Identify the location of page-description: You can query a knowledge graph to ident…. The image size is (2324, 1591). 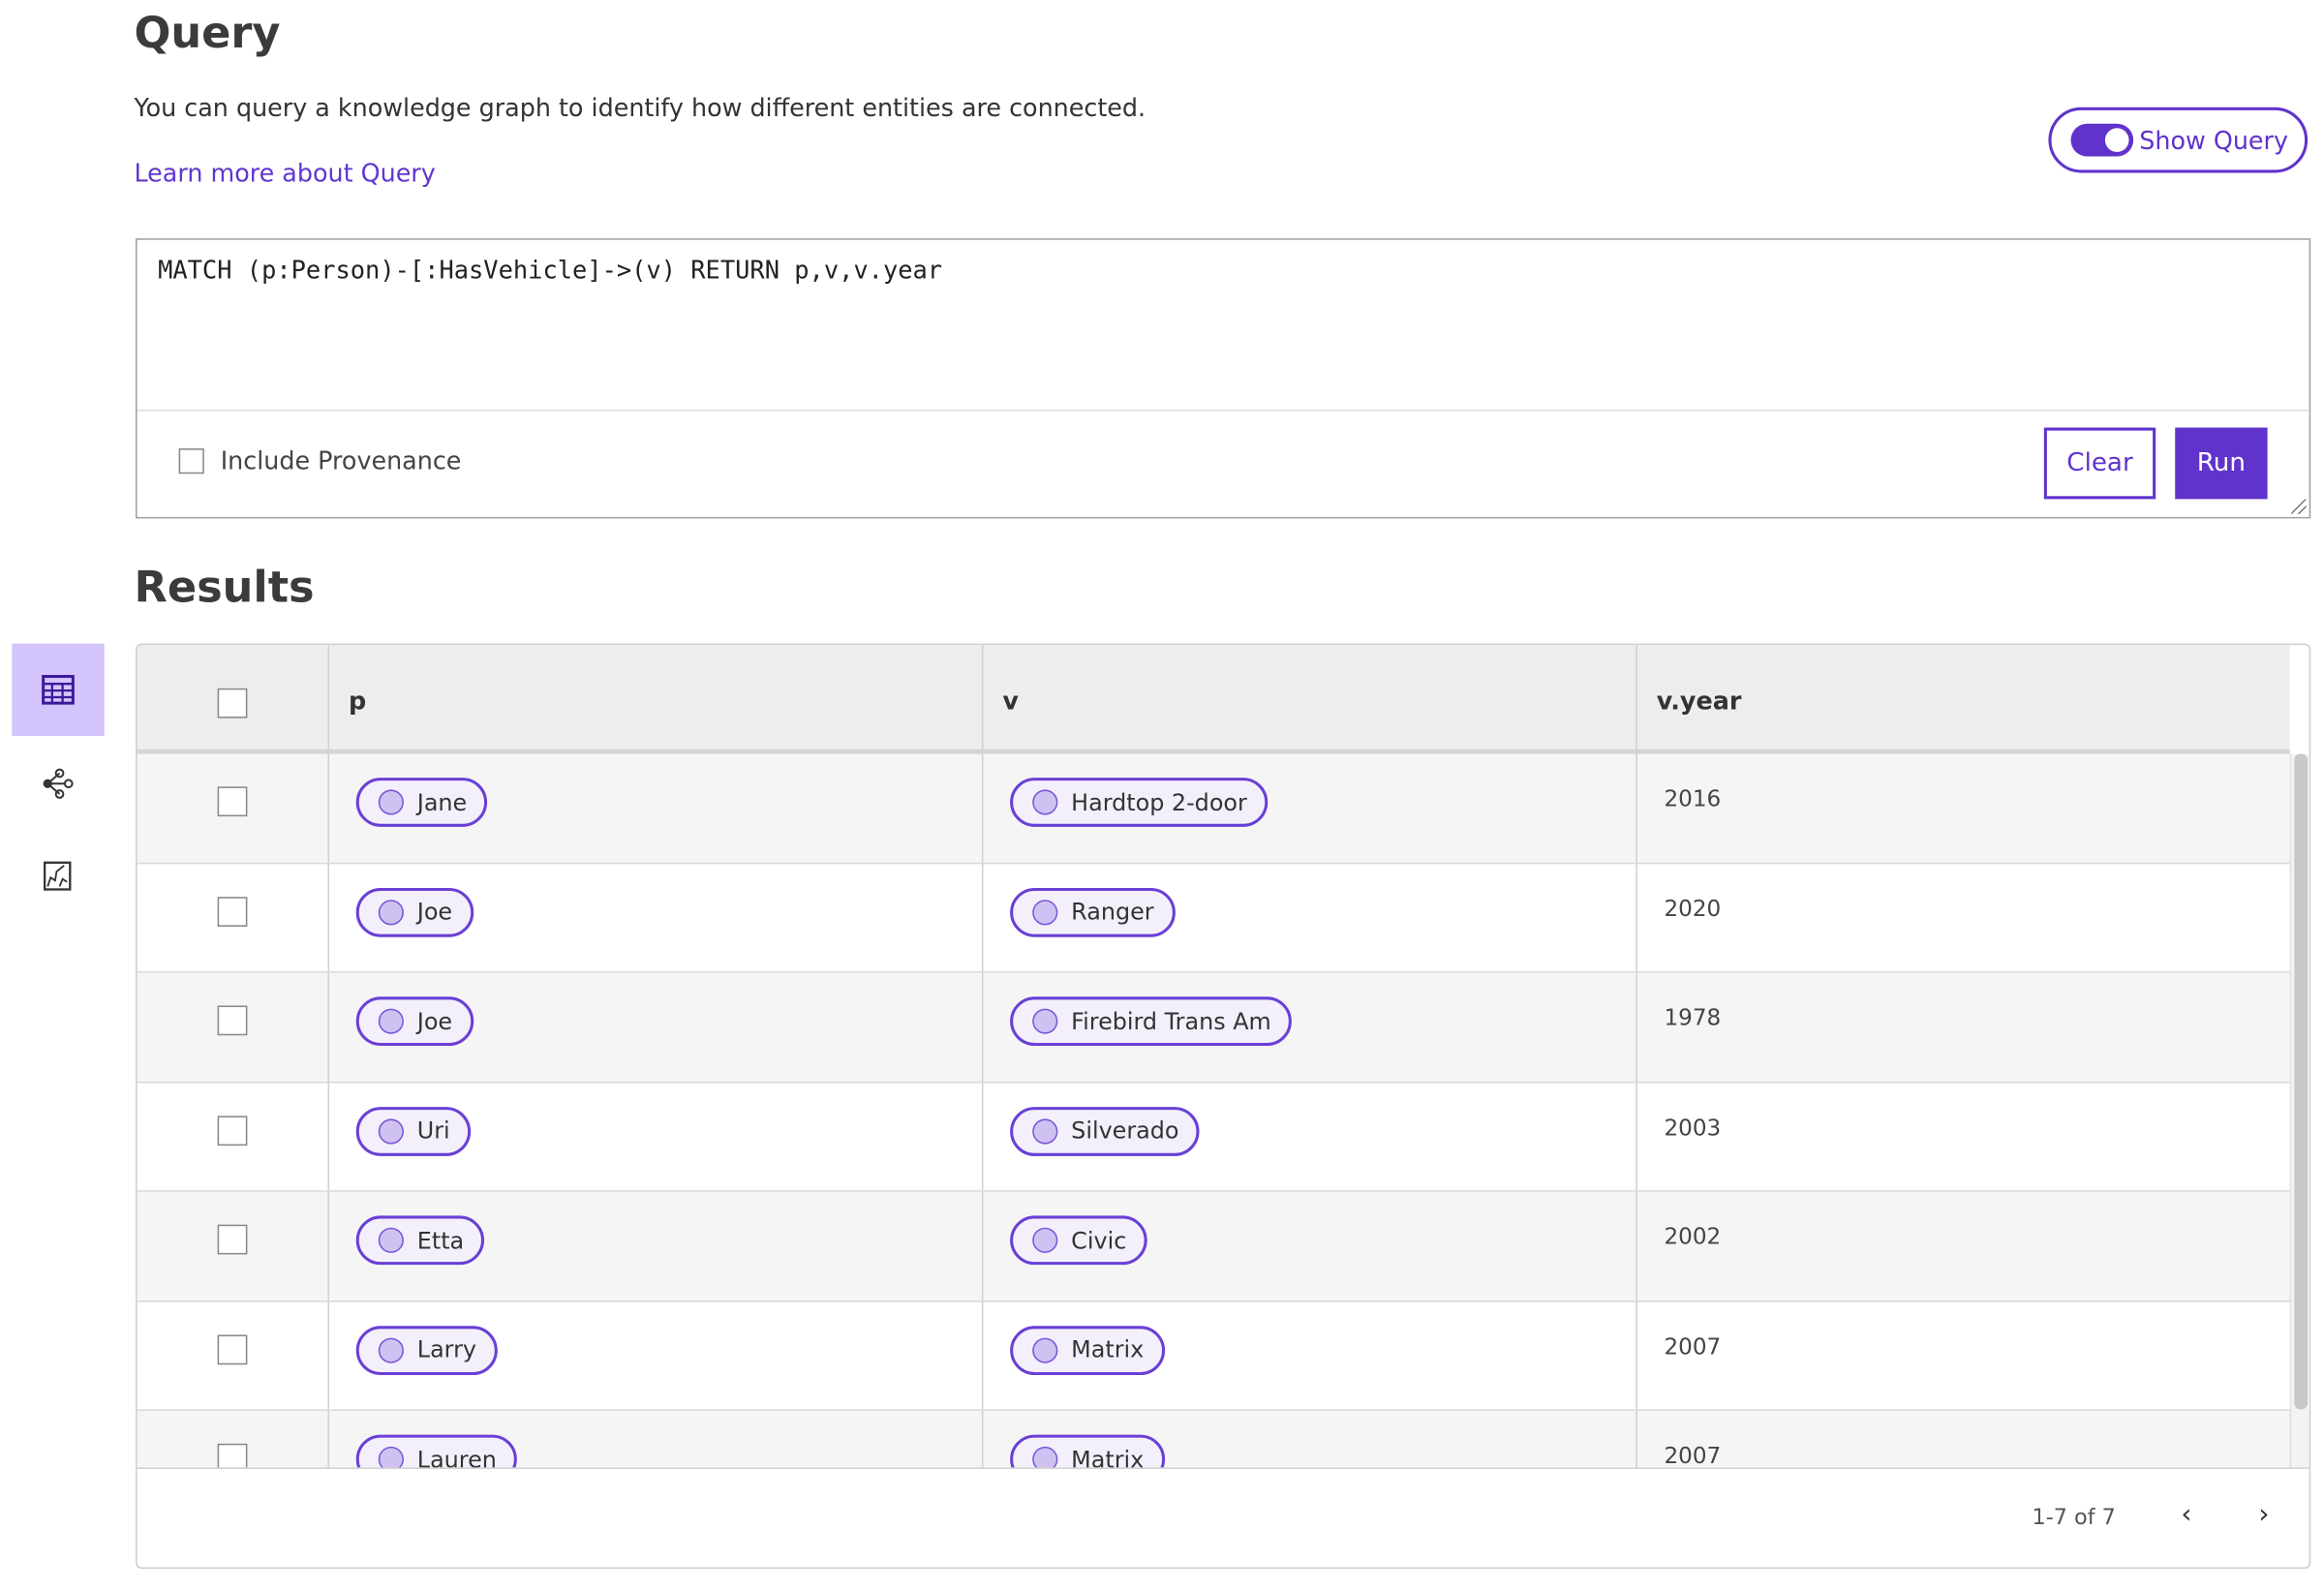
(641, 108).